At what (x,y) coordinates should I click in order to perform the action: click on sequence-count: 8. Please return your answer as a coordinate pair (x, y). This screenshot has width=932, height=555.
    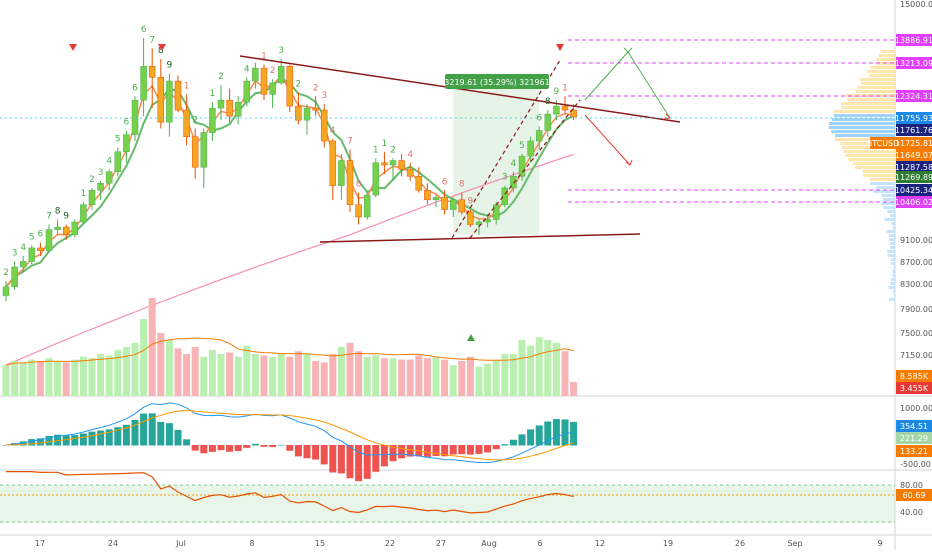
    Looking at the image, I should click on (359, 185).